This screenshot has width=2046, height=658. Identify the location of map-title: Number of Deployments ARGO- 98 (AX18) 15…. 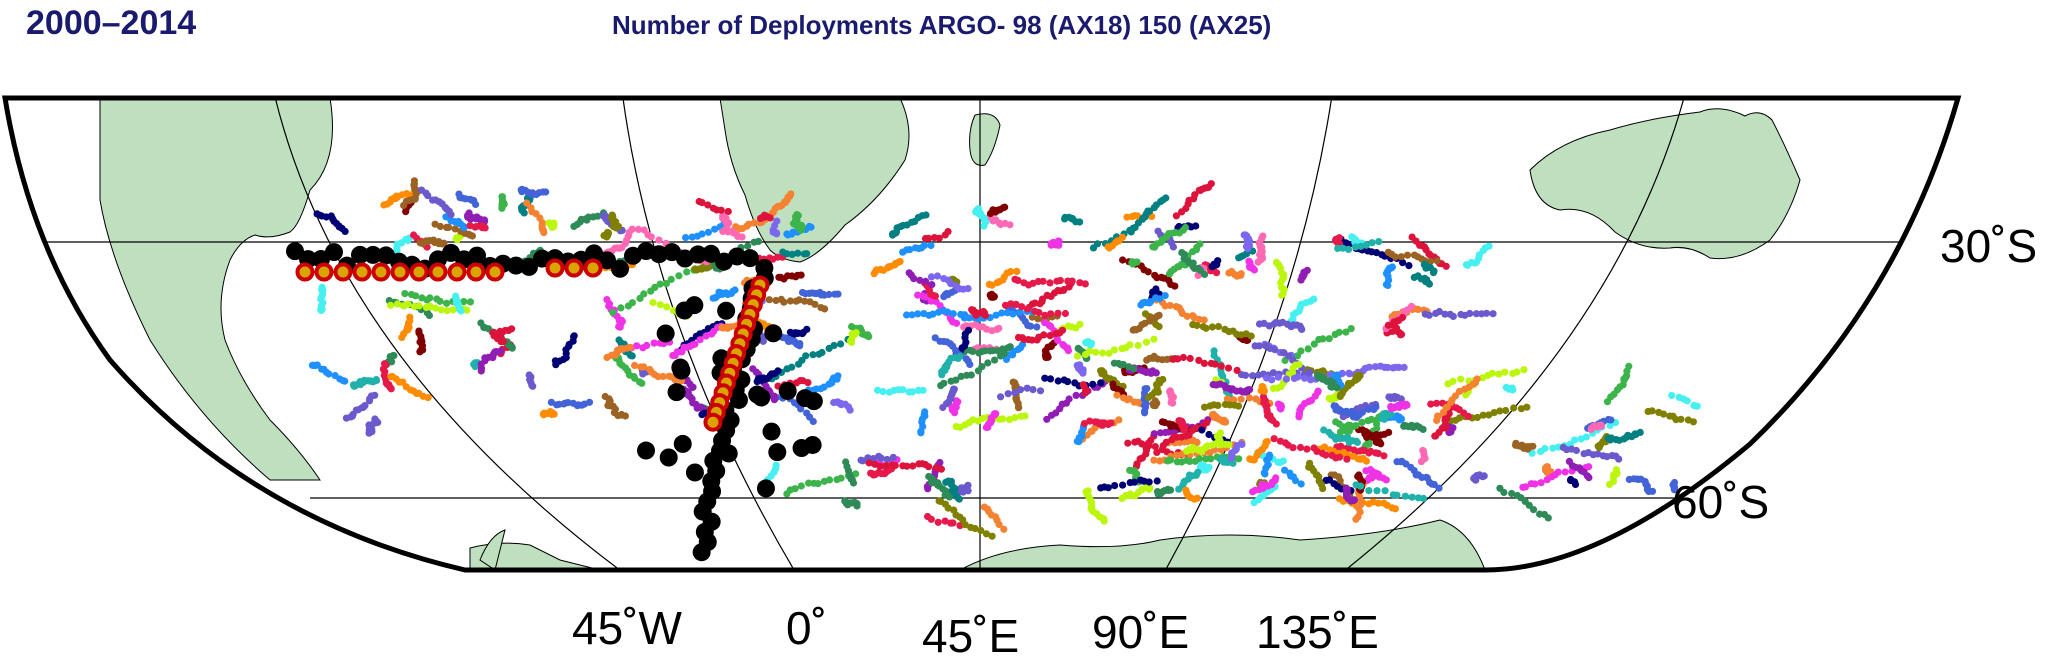
(942, 25).